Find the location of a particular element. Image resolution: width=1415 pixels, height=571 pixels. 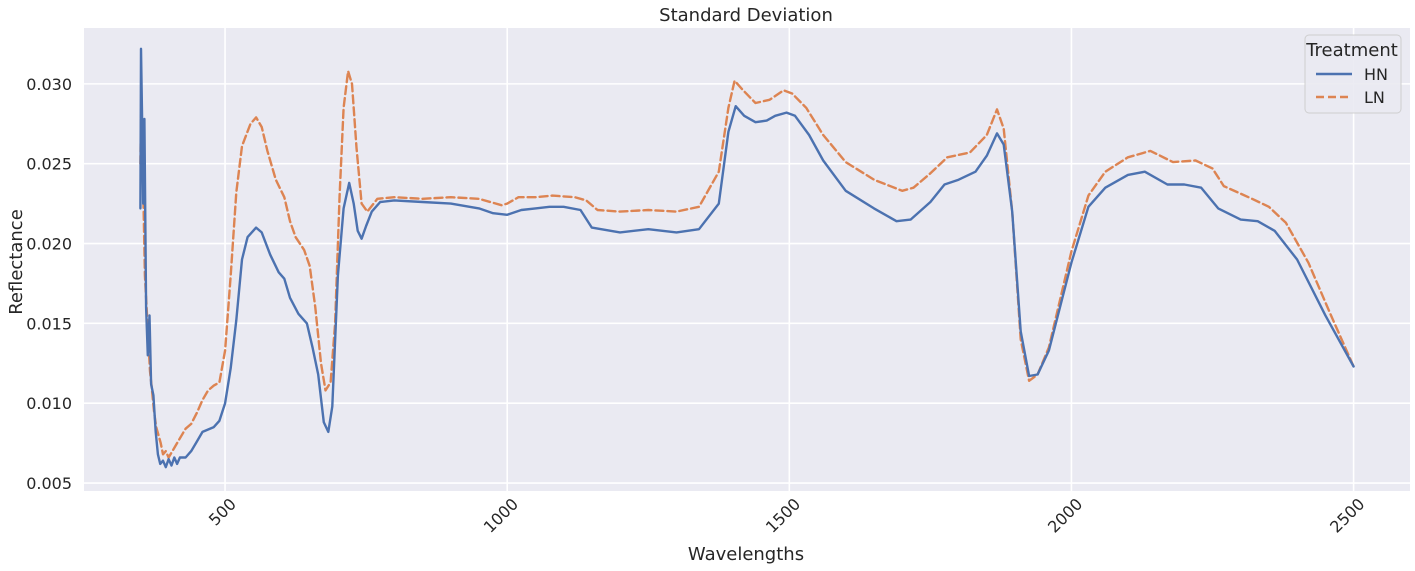

x-tick-label: 500 is located at coordinates (222, 511).